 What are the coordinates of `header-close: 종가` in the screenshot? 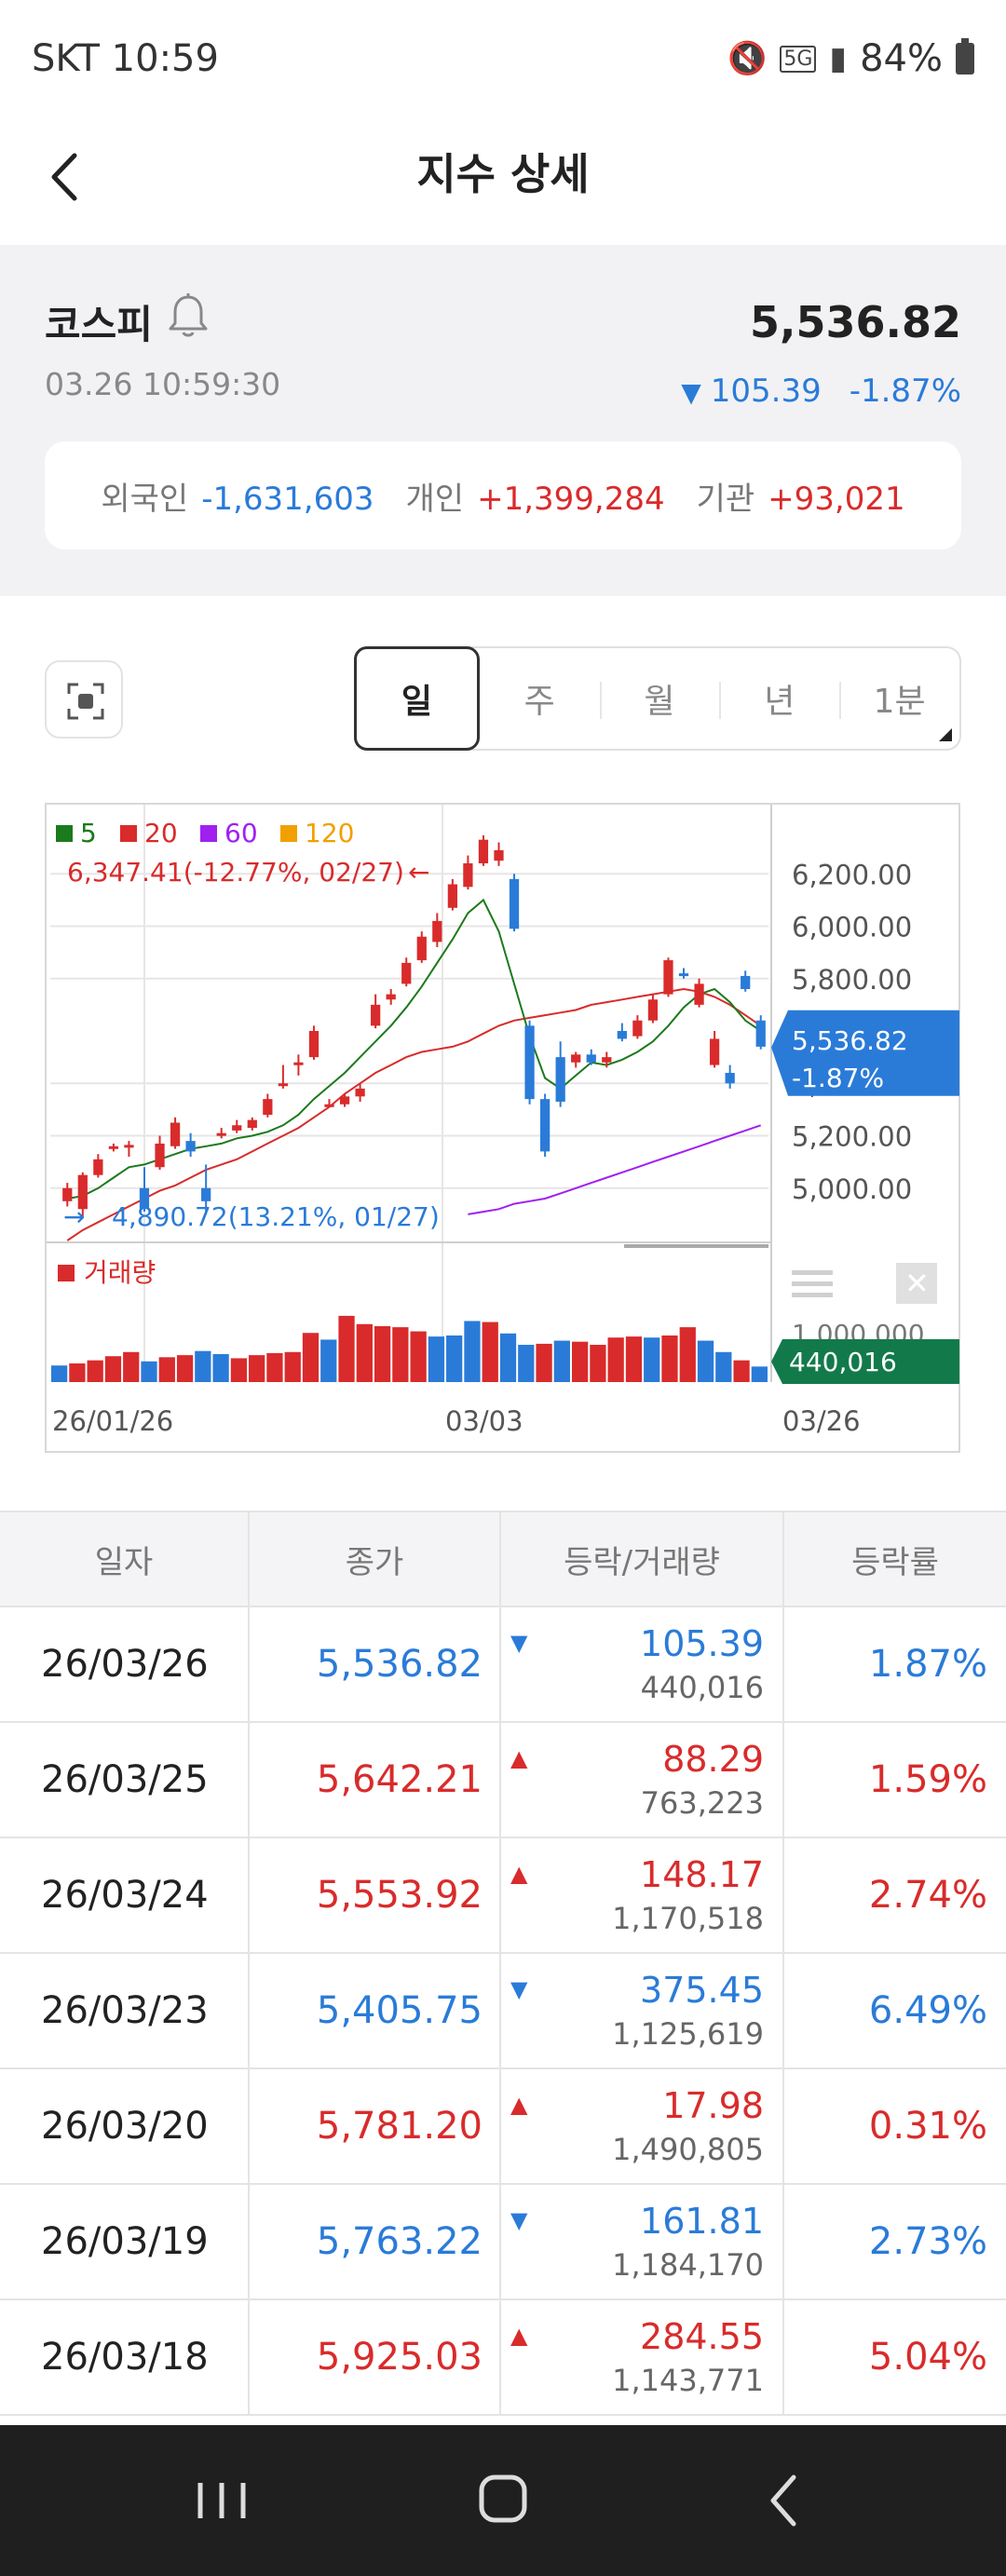 It's located at (375, 1559).